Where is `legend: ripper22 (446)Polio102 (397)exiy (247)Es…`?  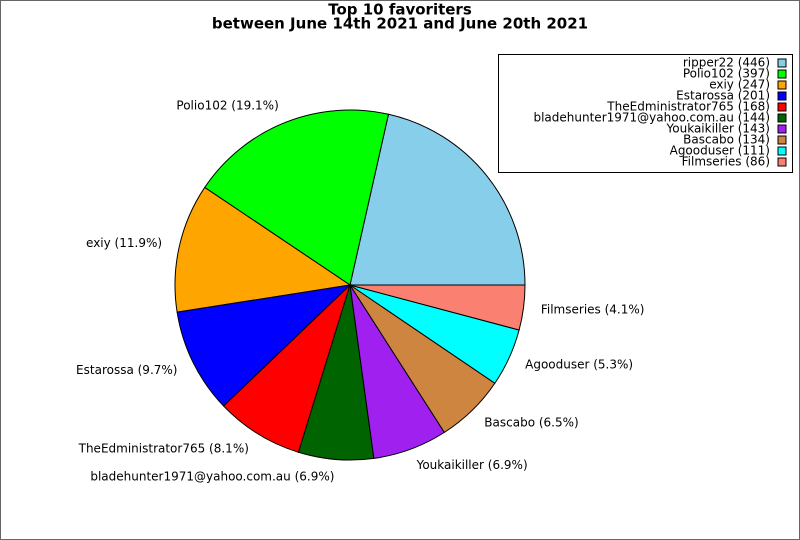
legend: ripper22 (446)Polio102 (397)exiy (247)Es… is located at coordinates (645, 113).